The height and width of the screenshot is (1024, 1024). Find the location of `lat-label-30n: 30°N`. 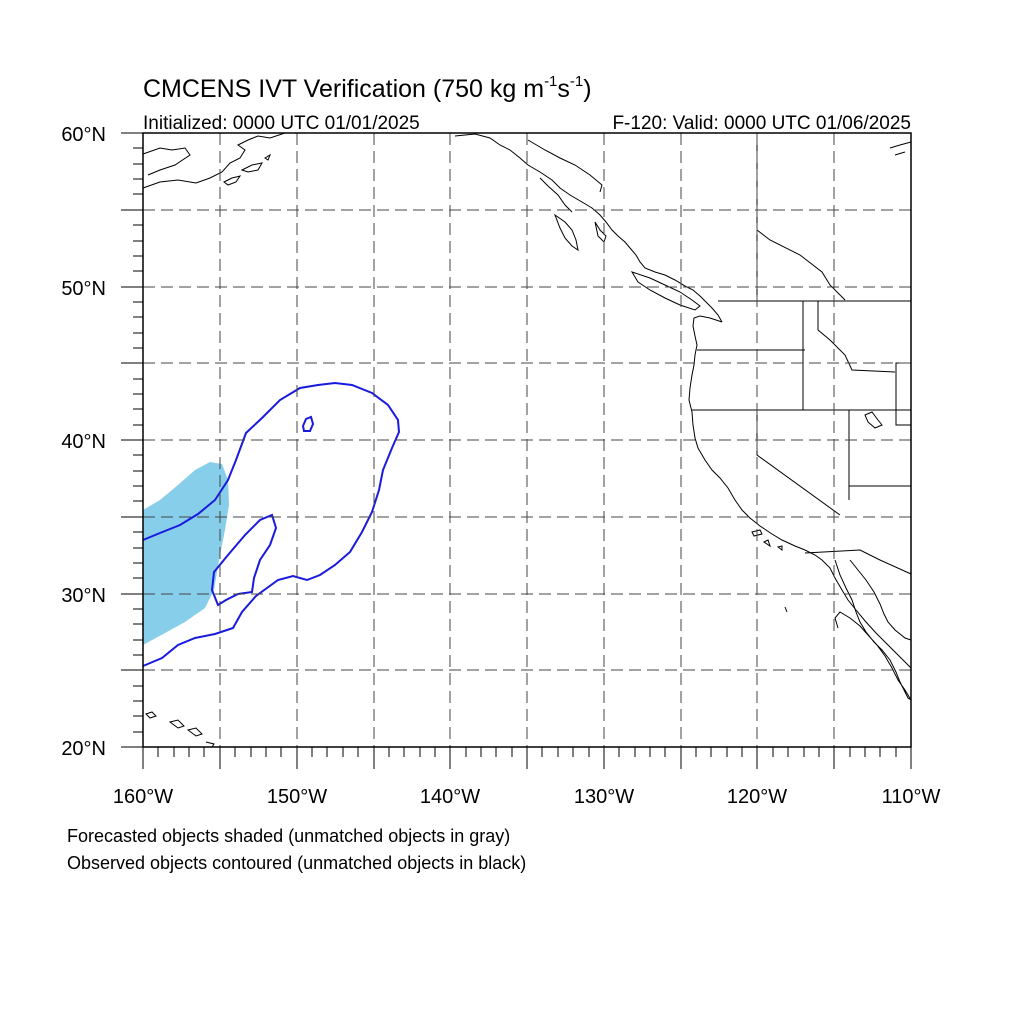

lat-label-30n: 30°N is located at coordinates (83, 596).